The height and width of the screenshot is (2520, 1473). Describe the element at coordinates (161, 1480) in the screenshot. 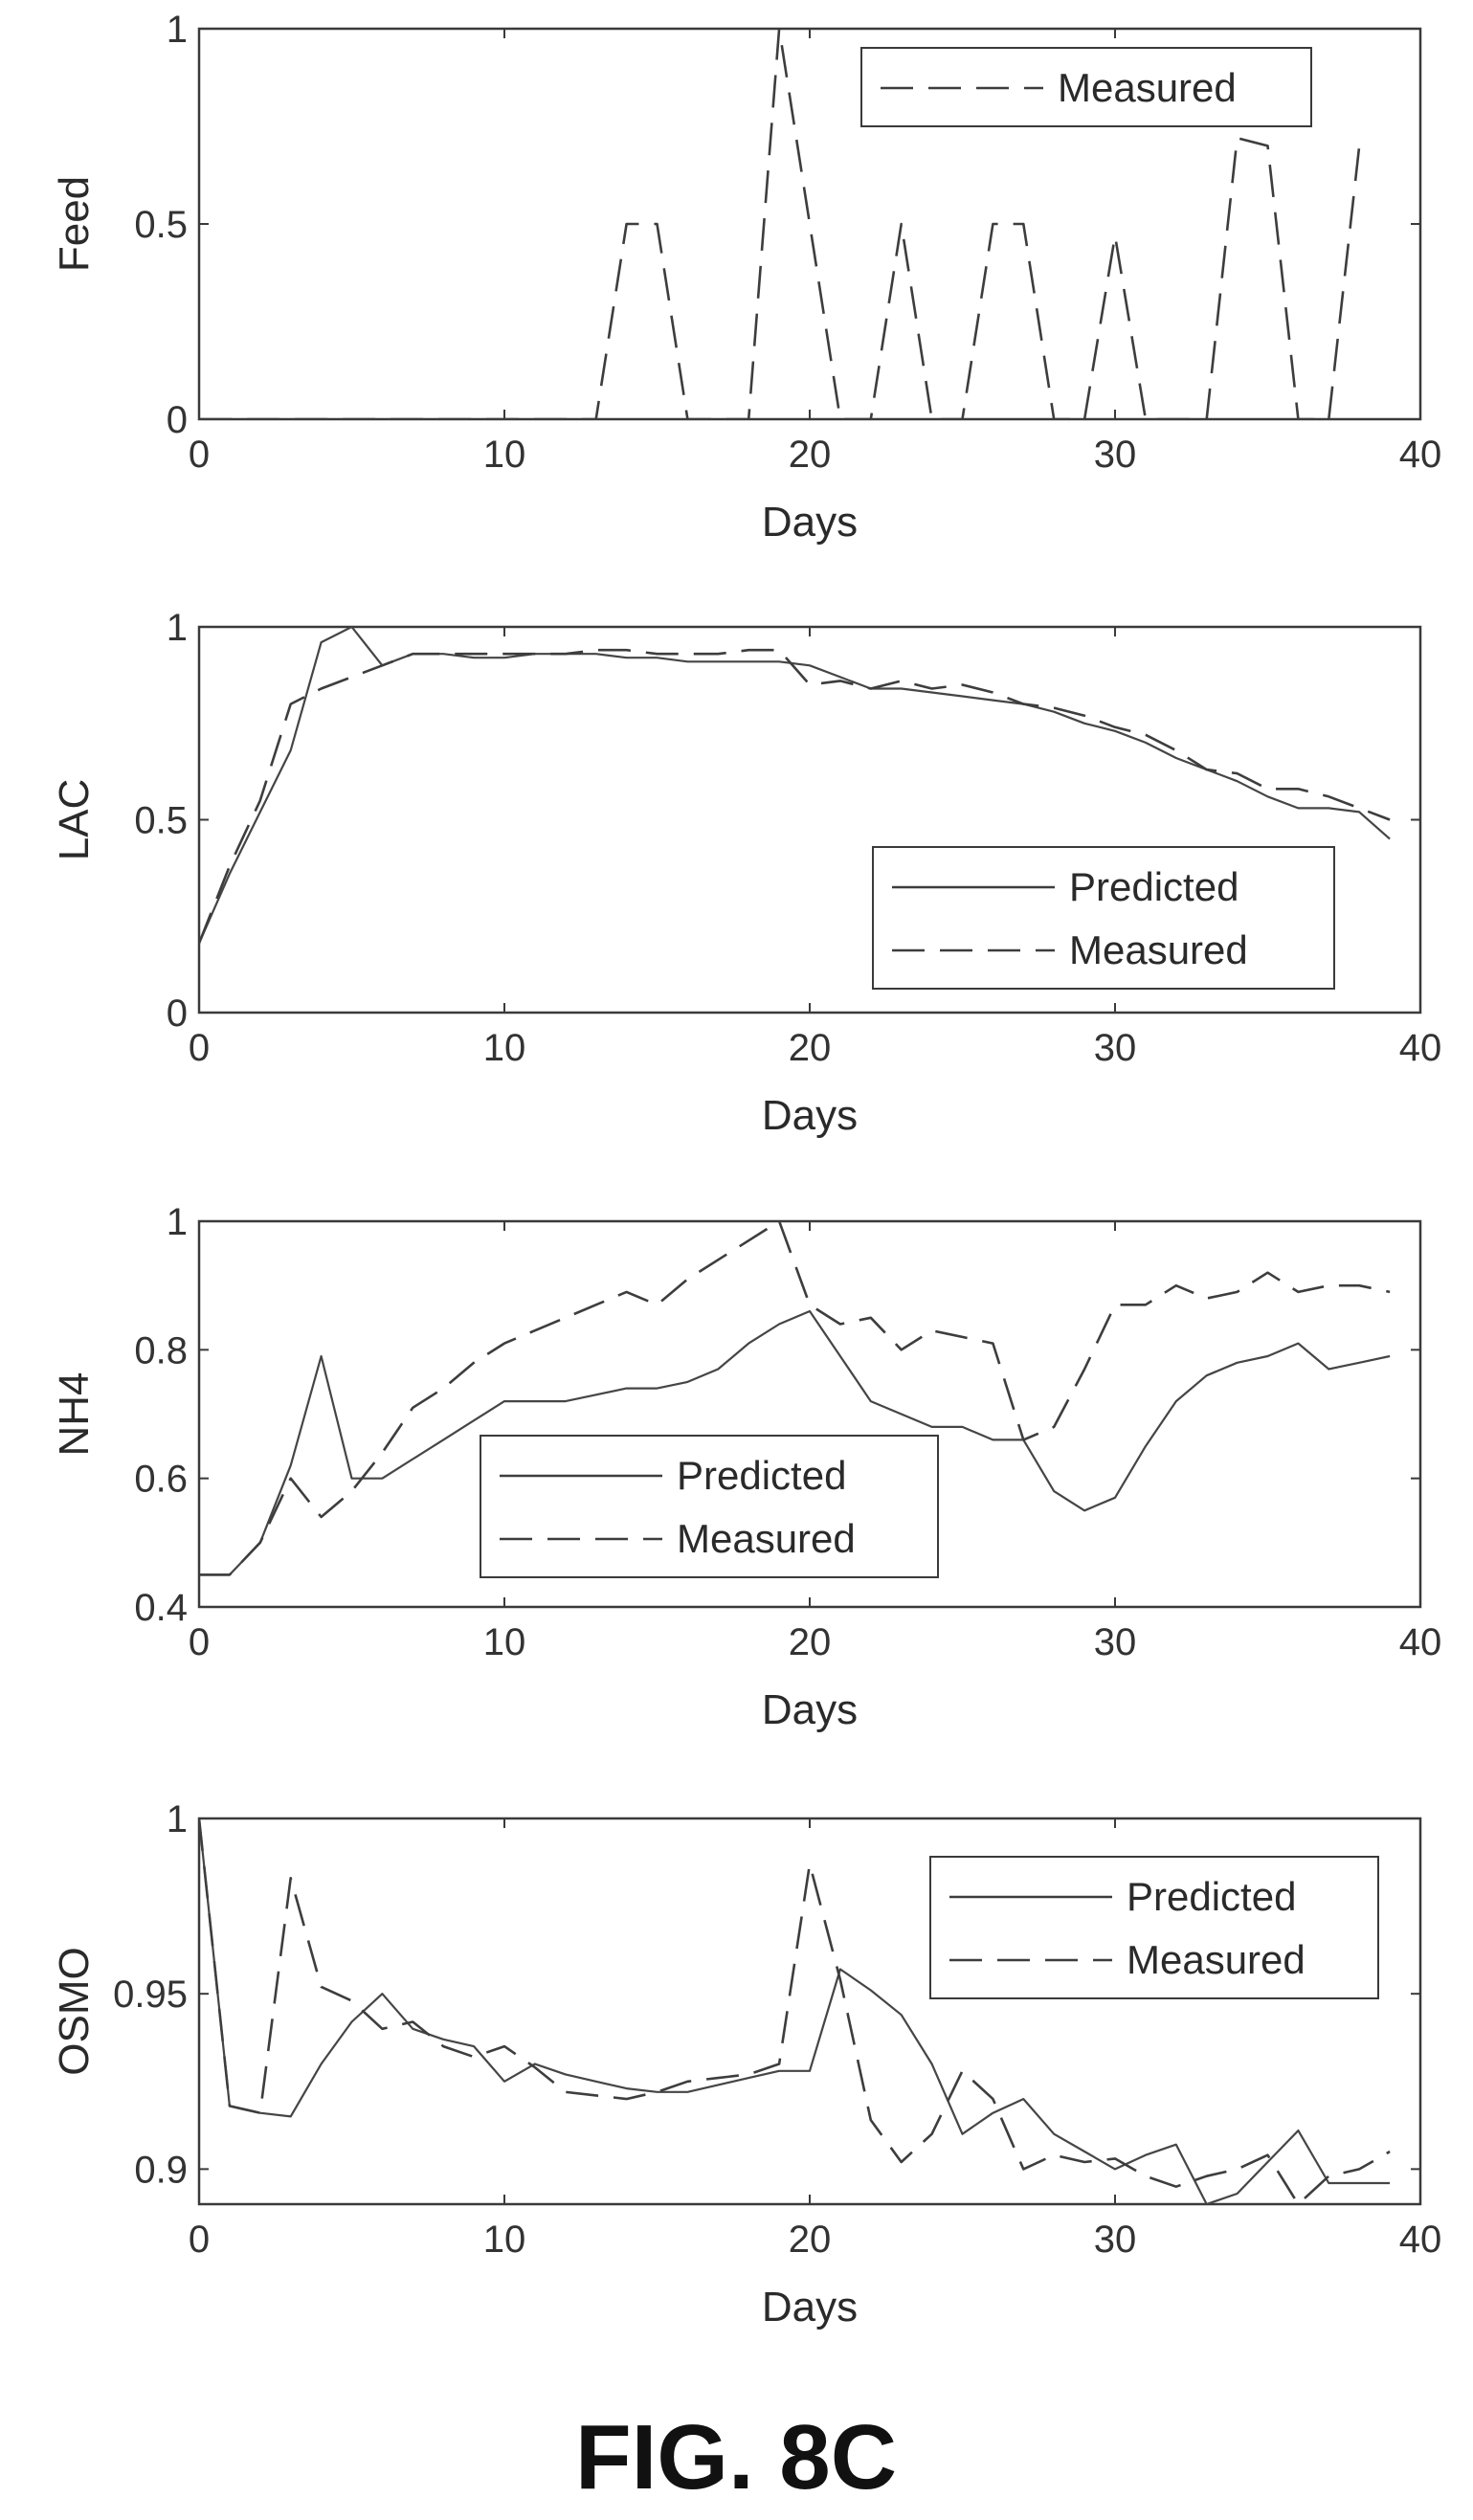

I see `y-tick-label: 0.6` at that location.